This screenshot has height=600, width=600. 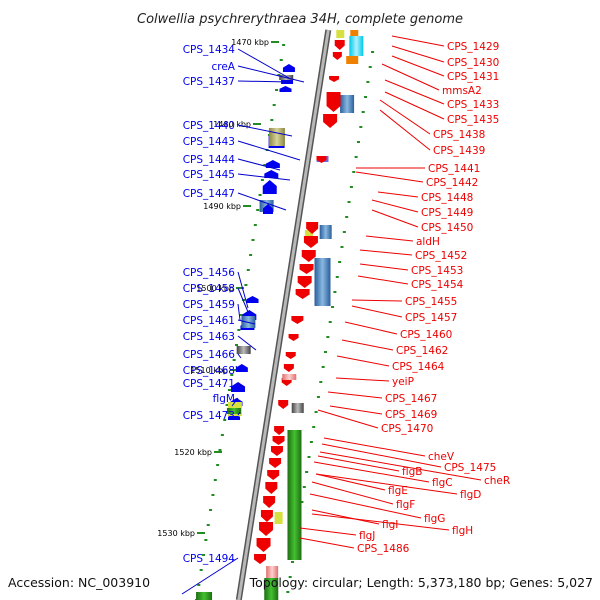 I want to click on gene-label-minus: CPS_1454, so click(x=437, y=285).